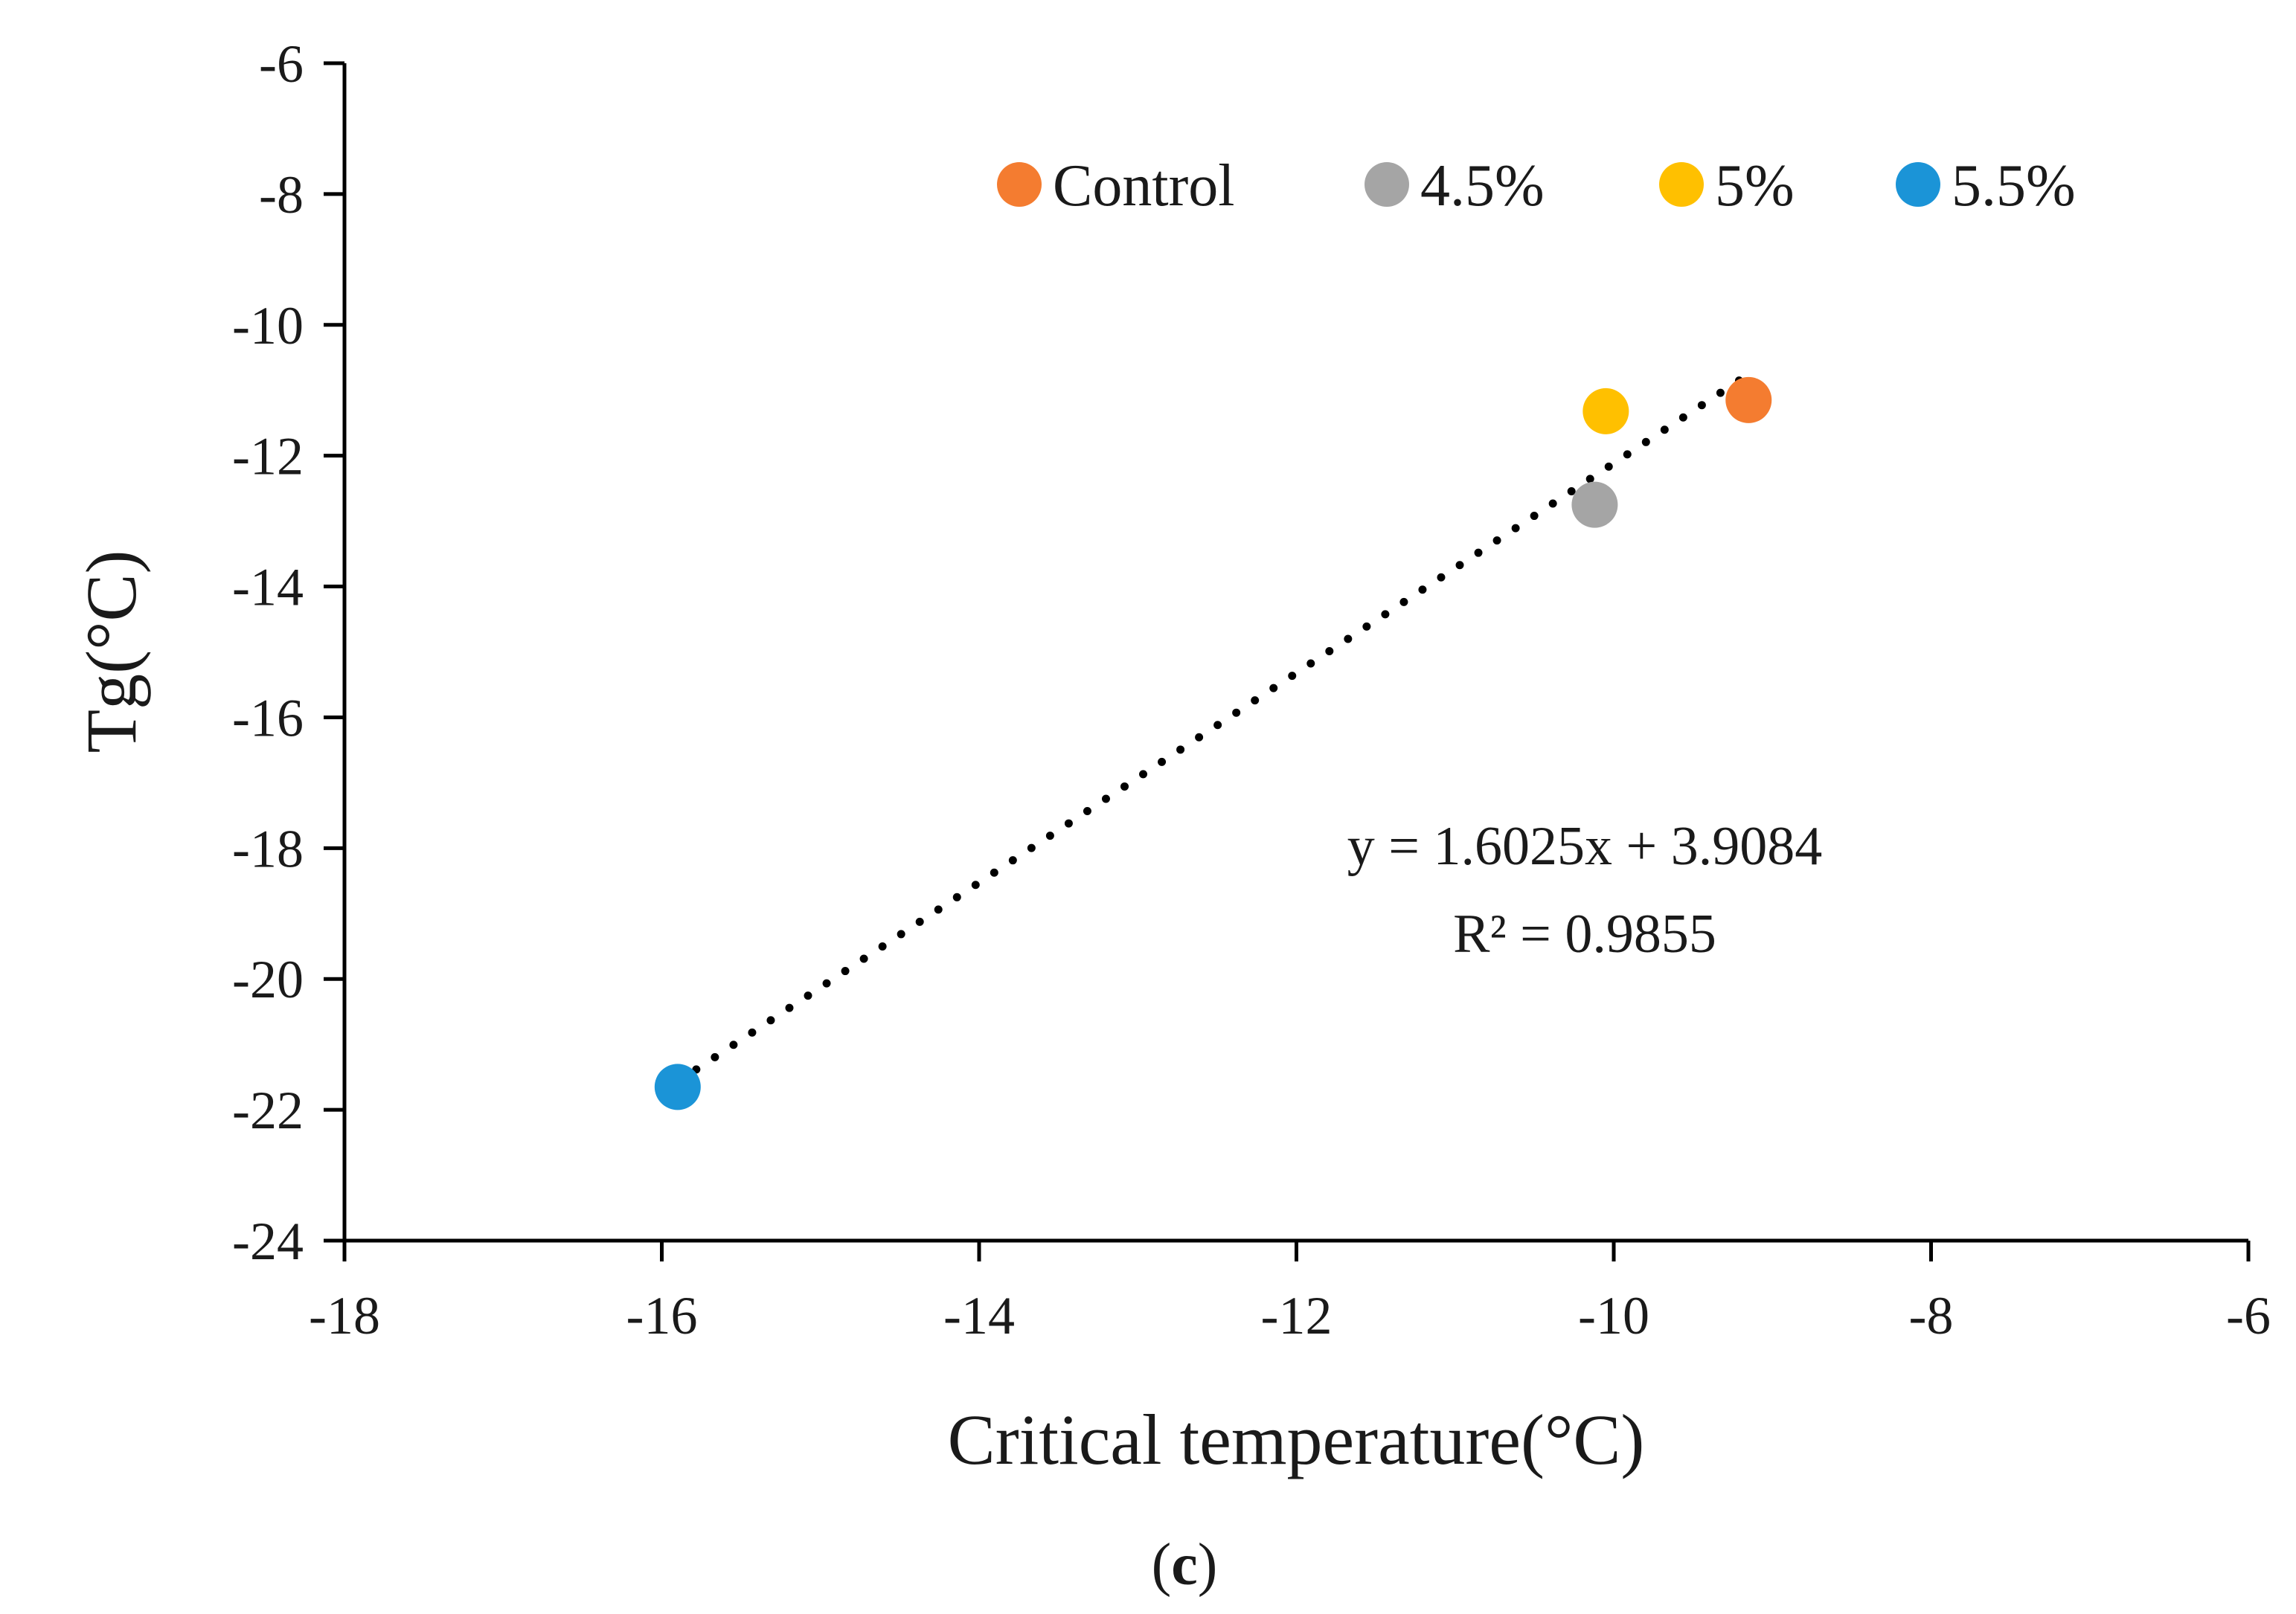 This screenshot has width=2296, height=1614. Describe the element at coordinates (268, 1111) in the screenshot. I see `y-tick-label: -22` at that location.